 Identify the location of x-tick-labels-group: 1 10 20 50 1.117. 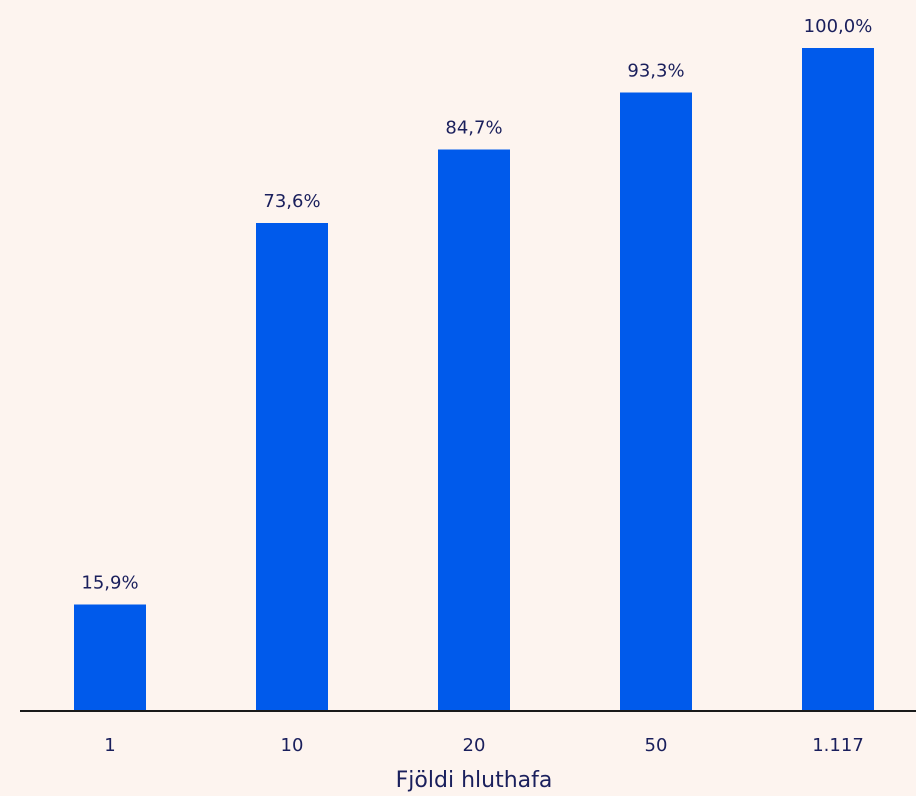
(483, 745).